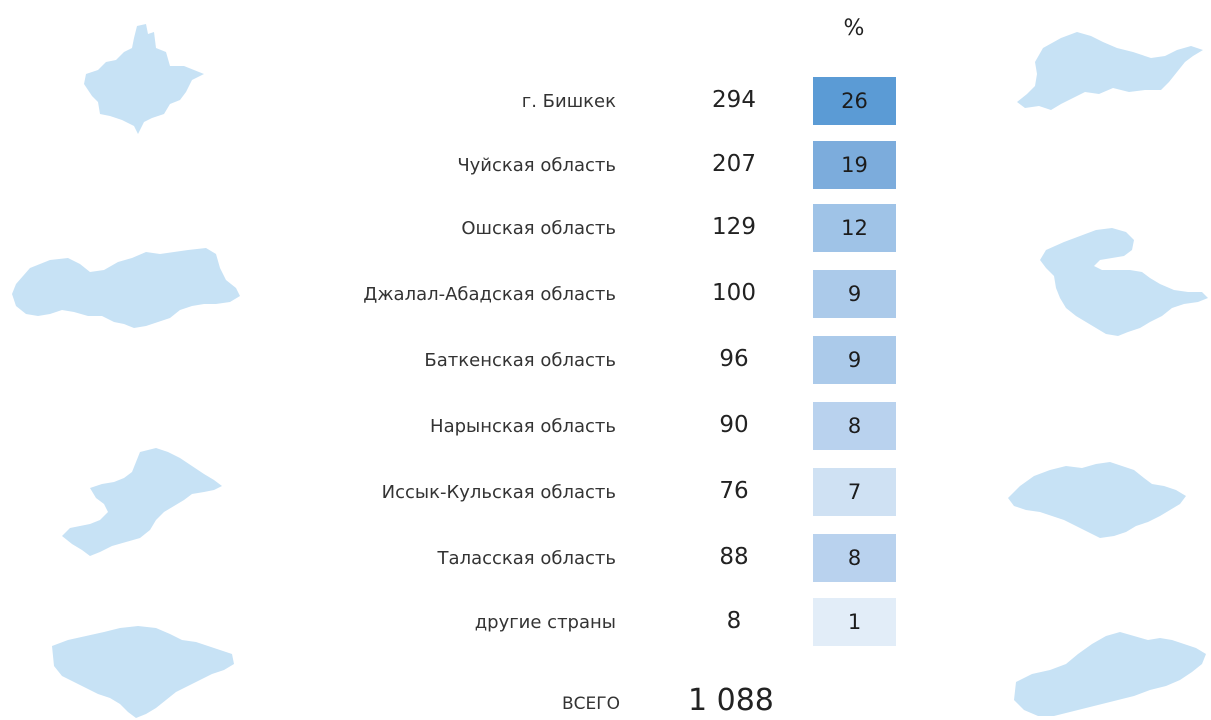  I want to click on region-label: Баткенская область, so click(520, 360).